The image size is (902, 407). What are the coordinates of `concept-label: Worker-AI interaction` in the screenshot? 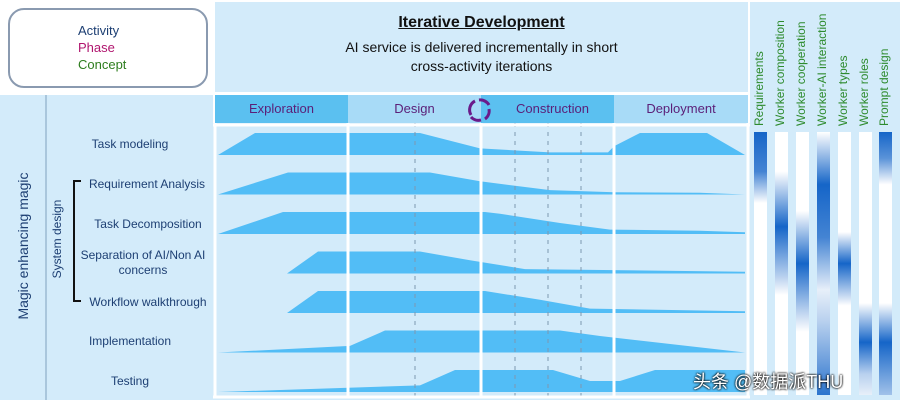 It's located at (821, 69).